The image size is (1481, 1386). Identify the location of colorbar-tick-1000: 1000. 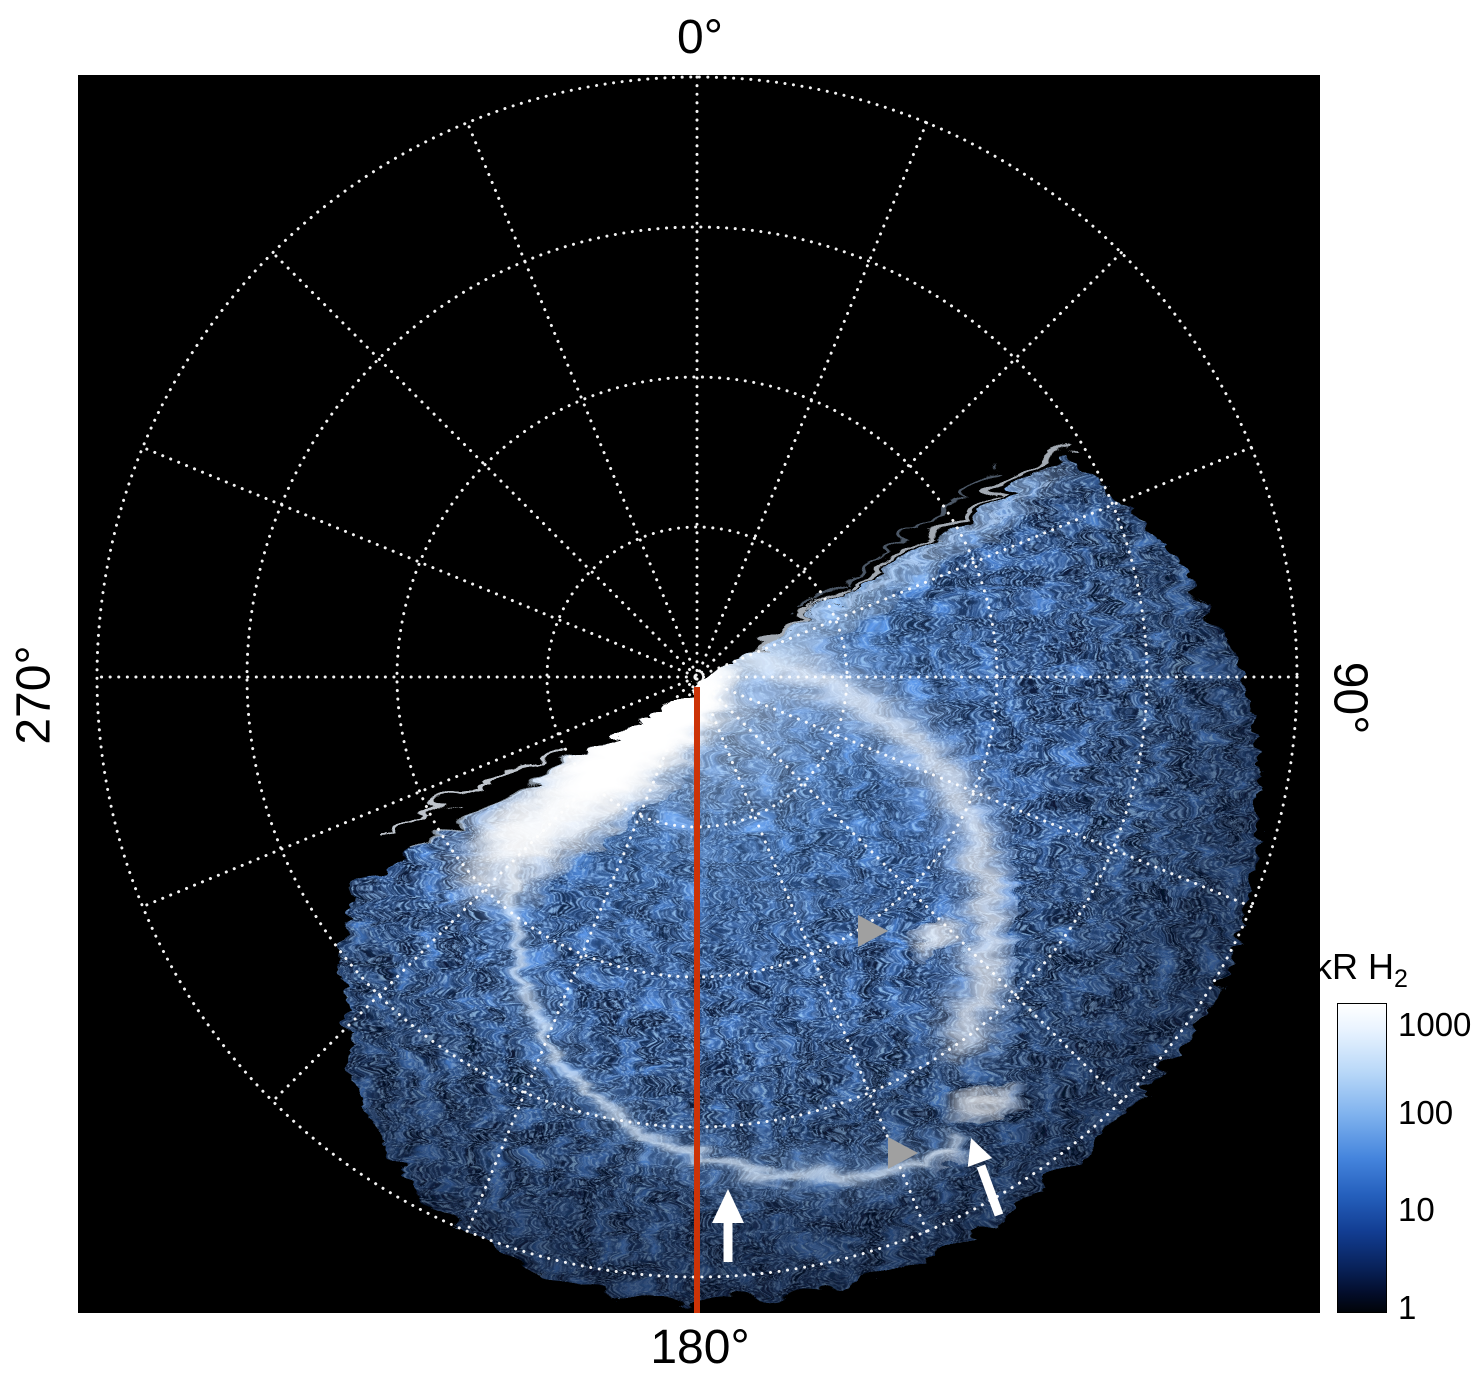
(1435, 1024).